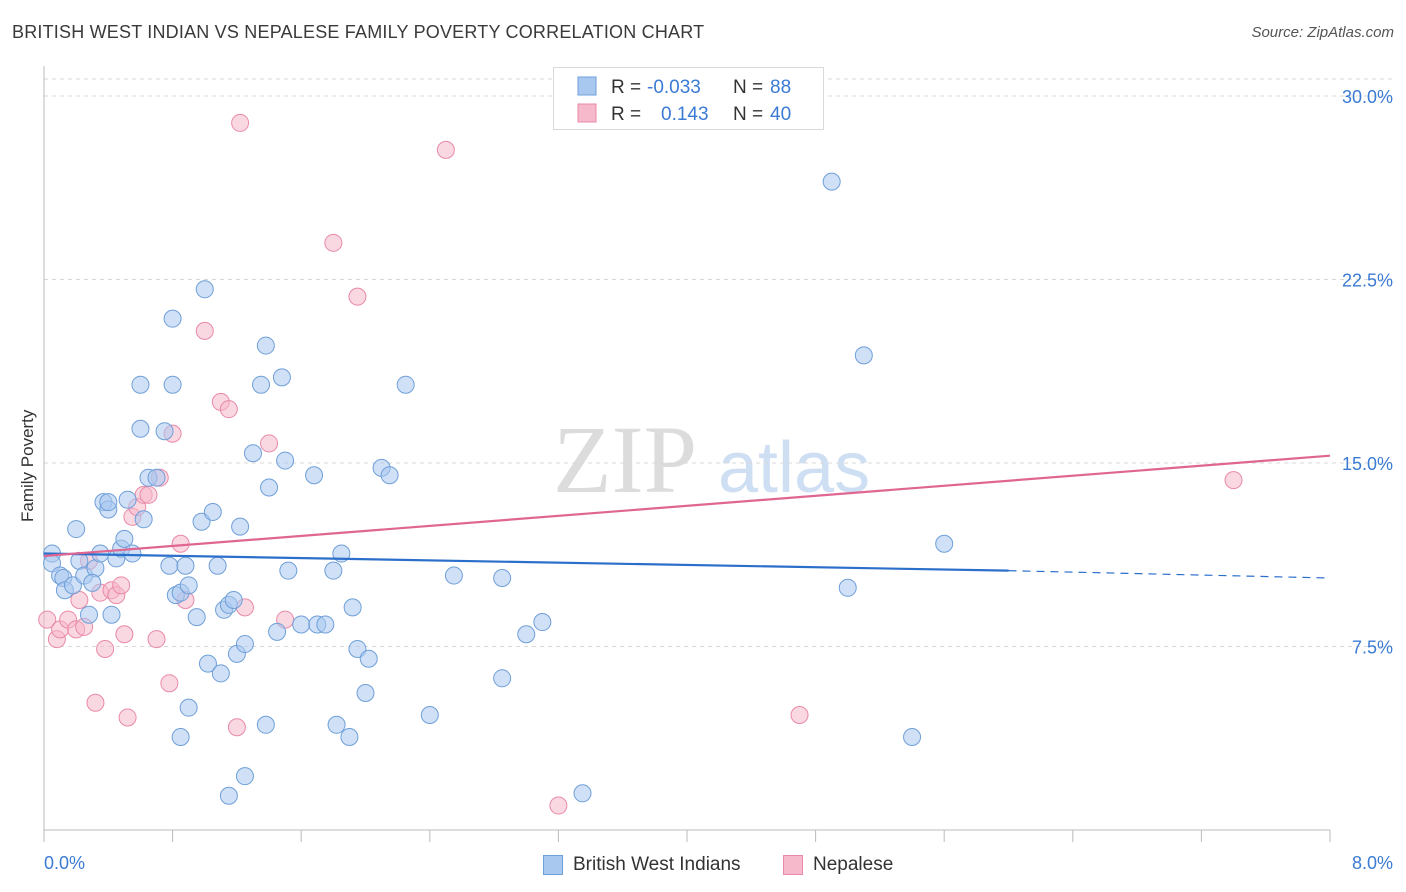  I want to click on legend-n-value: 88, so click(780, 87).